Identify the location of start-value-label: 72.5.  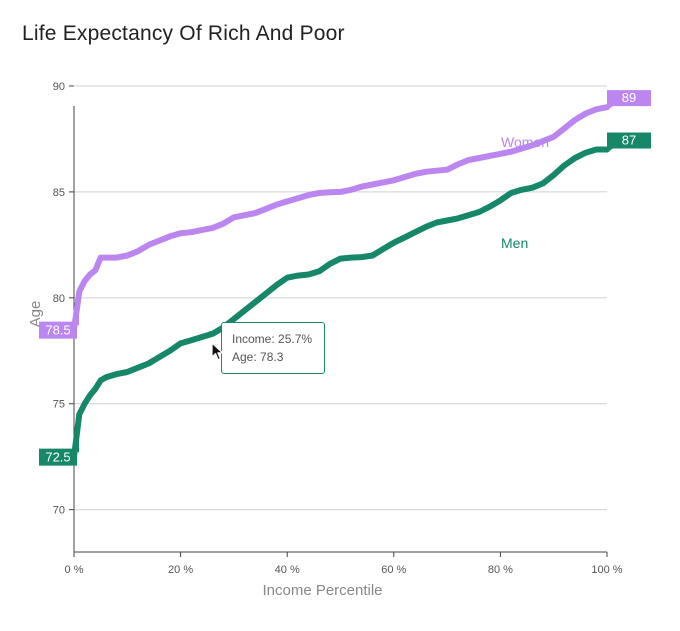
(57, 457).